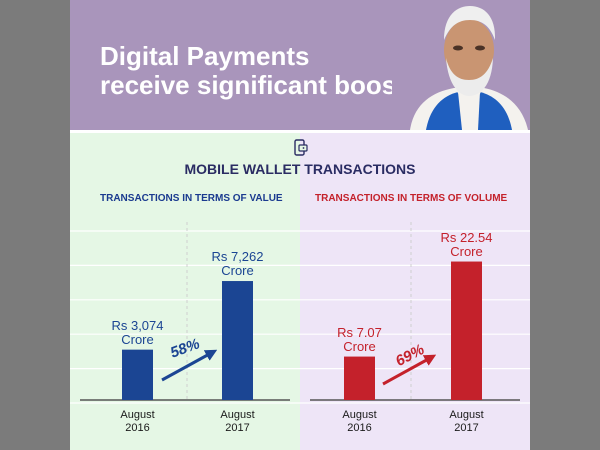 This screenshot has width=600, height=450. I want to click on value-growth-arrow, so click(189, 365).